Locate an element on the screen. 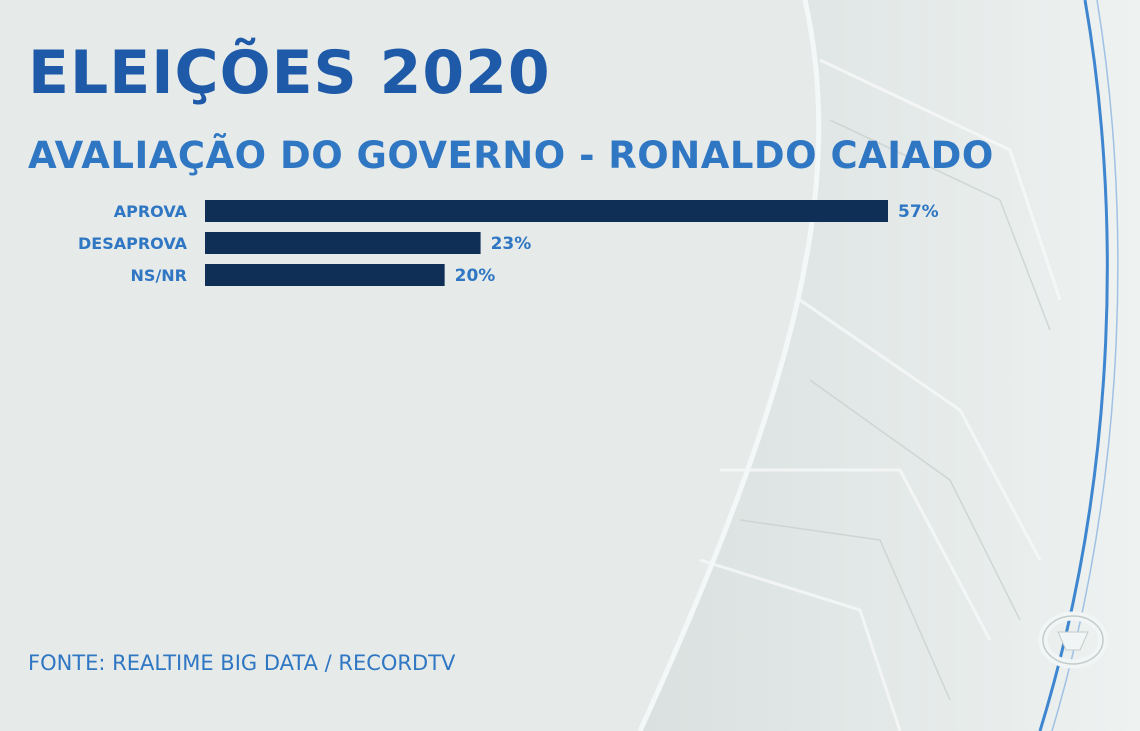 The height and width of the screenshot is (731, 1140). recordtv-logo-icon is located at coordinates (1073, 640).